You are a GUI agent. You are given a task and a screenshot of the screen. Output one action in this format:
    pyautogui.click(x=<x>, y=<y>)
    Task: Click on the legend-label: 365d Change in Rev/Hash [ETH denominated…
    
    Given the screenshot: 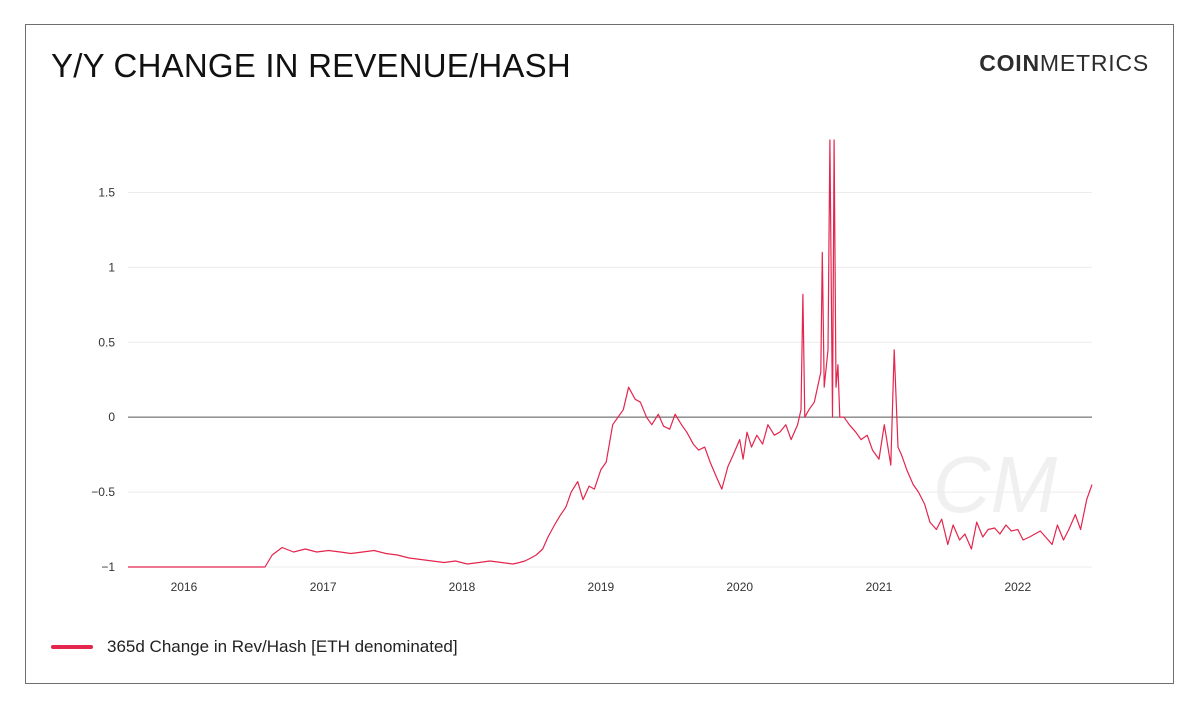 What is the action you would take?
    pyautogui.click(x=282, y=646)
    